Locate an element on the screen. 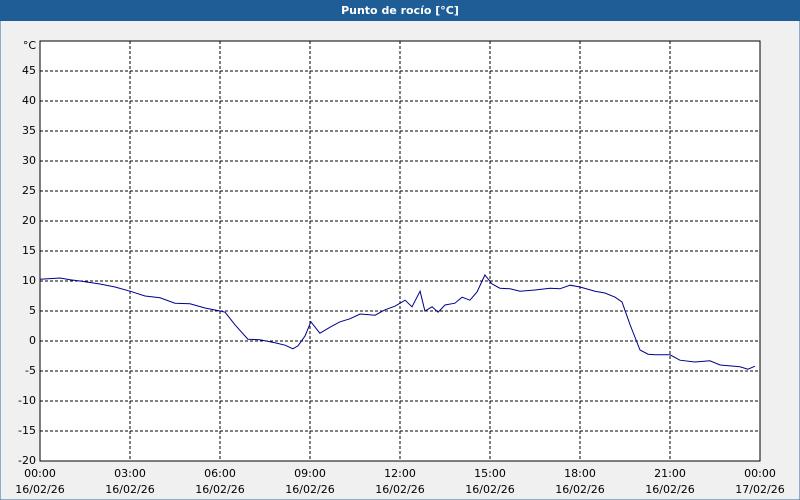  x-tick-label: 09:00 is located at coordinates (310, 473).